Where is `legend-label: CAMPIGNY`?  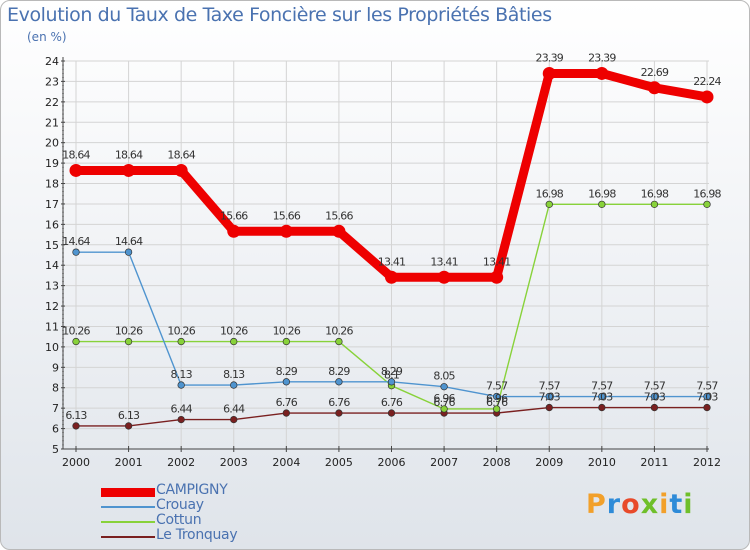
legend-label: CAMPIGNY is located at coordinates (192, 490).